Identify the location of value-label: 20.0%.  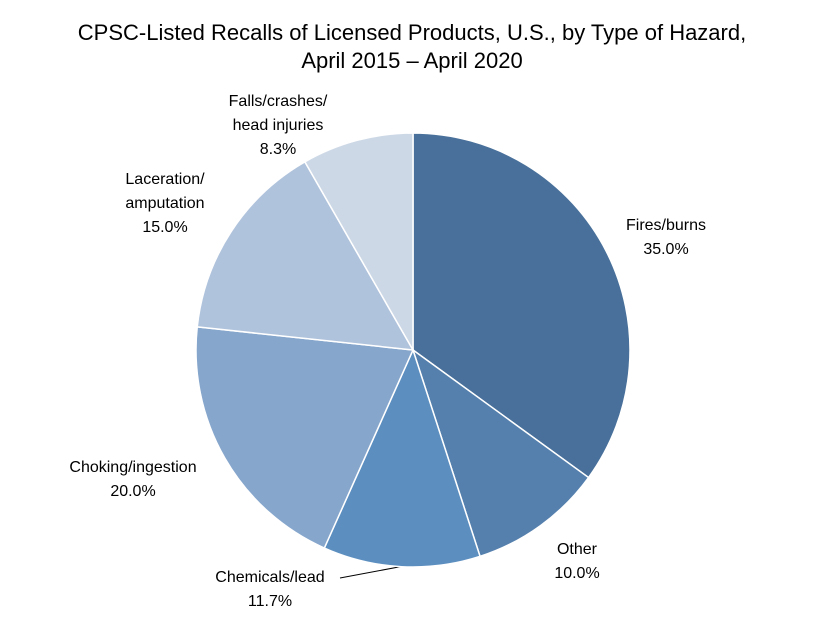
(132, 491).